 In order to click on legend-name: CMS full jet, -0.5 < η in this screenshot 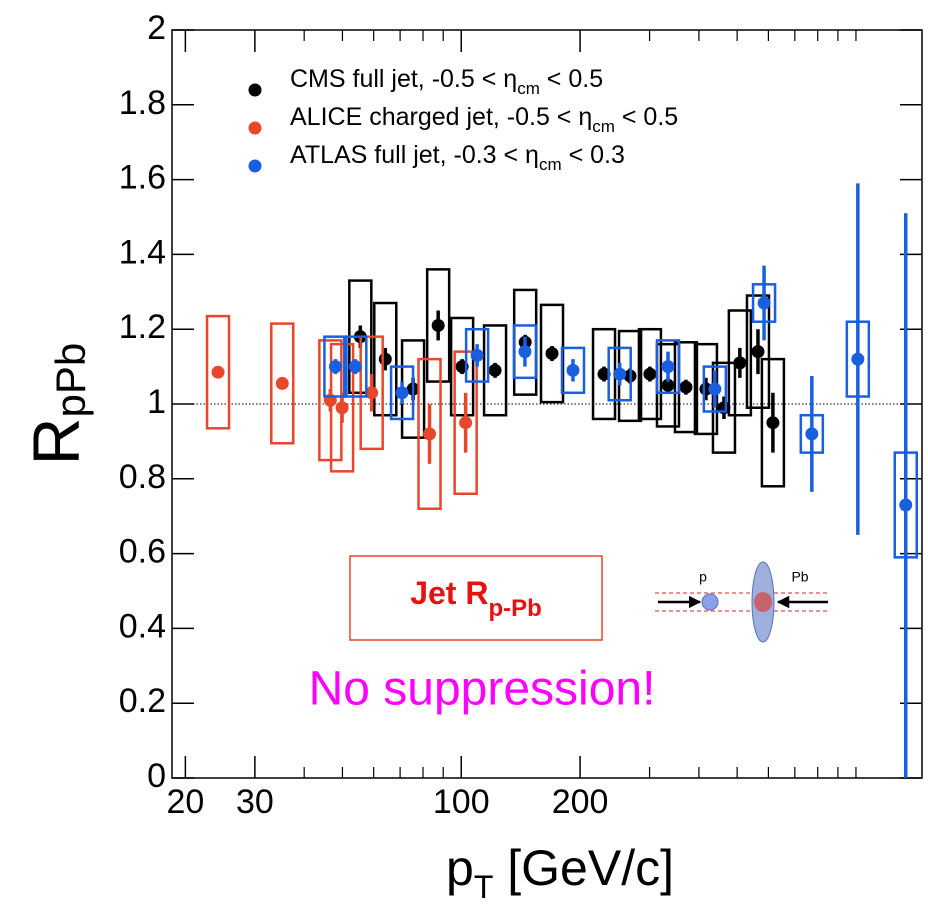, I will do `click(403, 79)`.